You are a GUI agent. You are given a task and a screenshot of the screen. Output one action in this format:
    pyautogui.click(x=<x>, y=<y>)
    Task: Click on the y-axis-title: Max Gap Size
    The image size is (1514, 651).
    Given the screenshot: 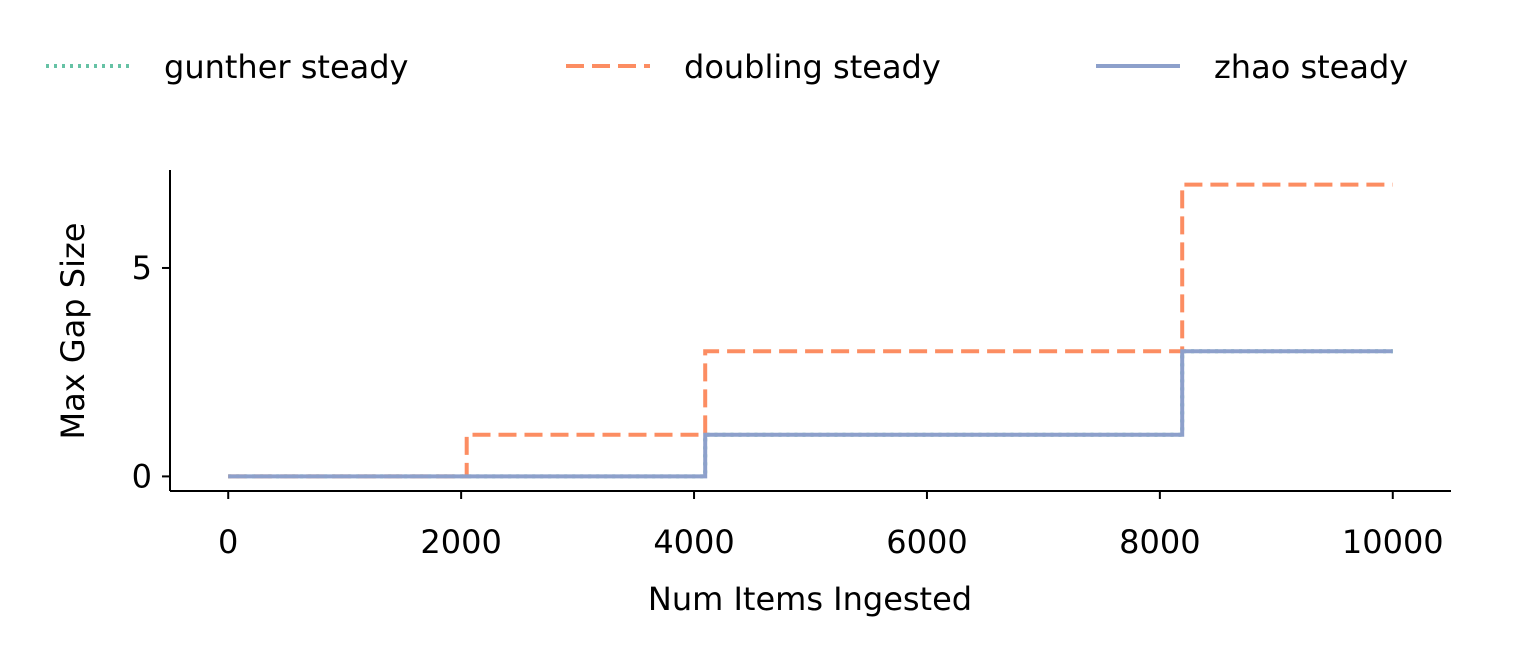 What is the action you would take?
    pyautogui.click(x=73, y=331)
    